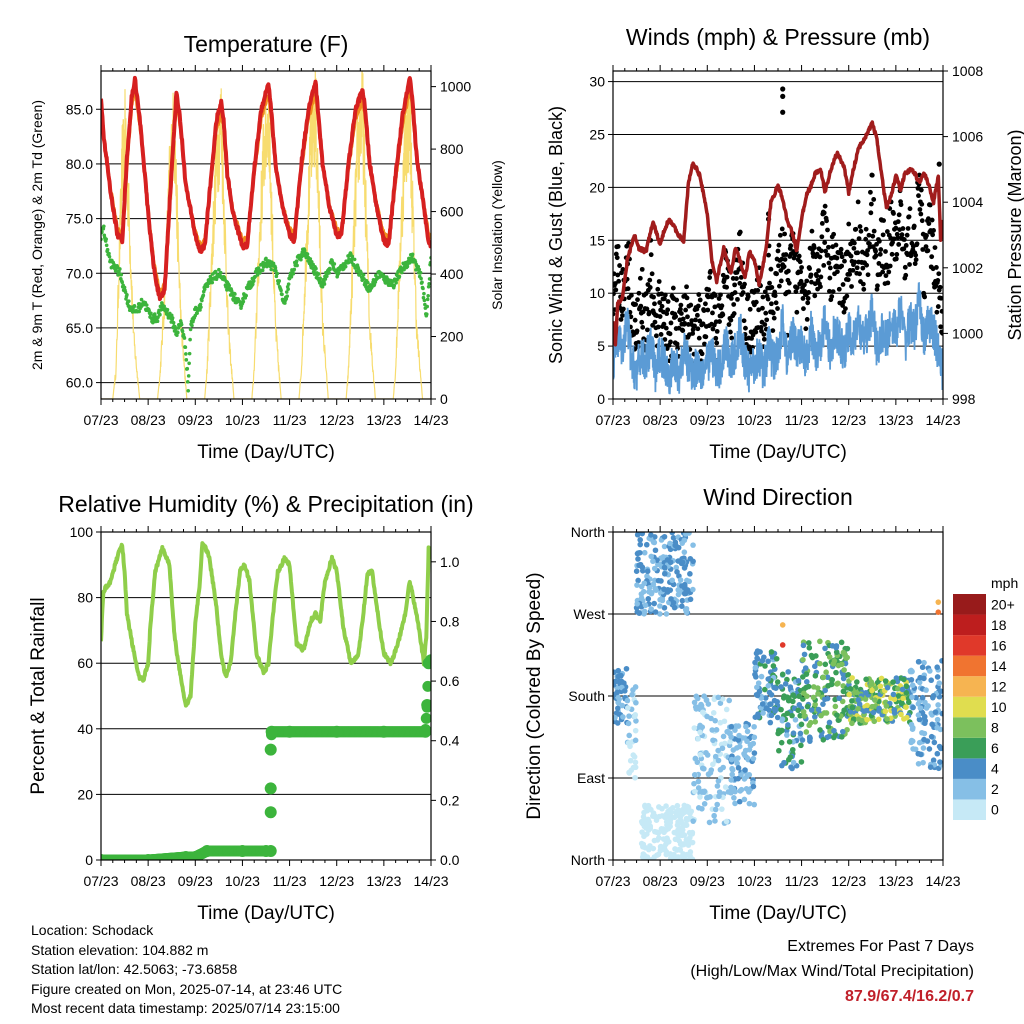 The height and width of the screenshot is (1024, 1024). What do you see at coordinates (79, 383) in the screenshot?
I see `y-tick-label: 60.0` at bounding box center [79, 383].